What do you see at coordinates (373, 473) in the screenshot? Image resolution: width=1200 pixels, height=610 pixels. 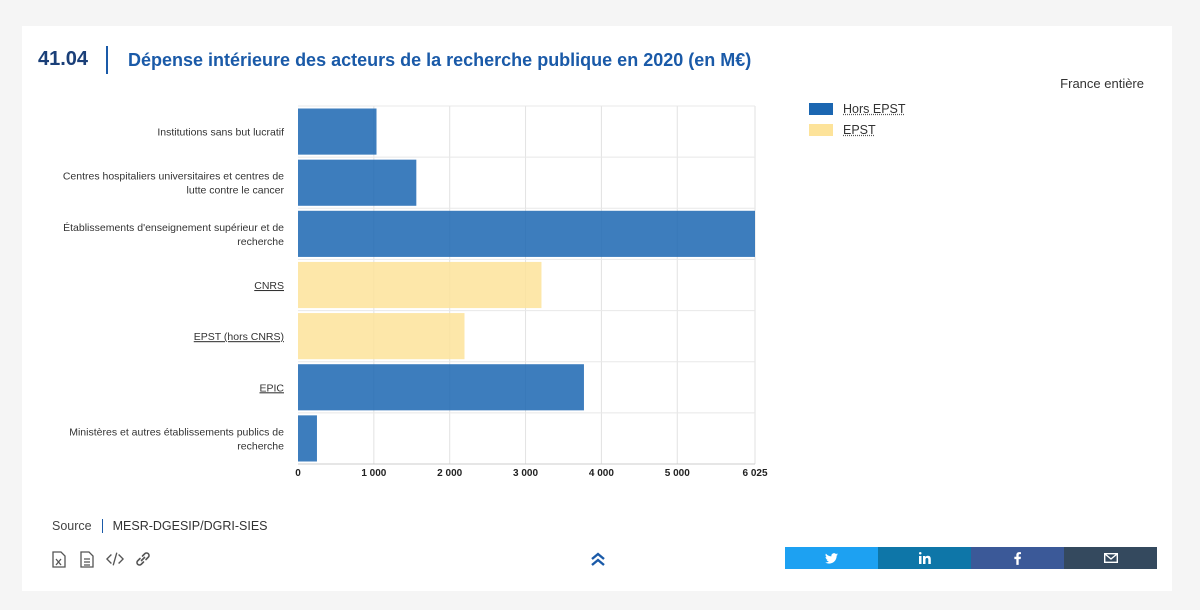 I see `x-tick-label: 1 000` at bounding box center [373, 473].